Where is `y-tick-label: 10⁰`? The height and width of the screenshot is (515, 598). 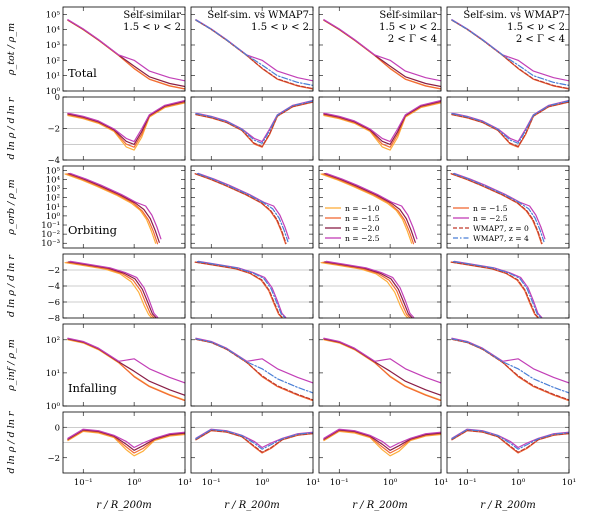 y-tick-label: 10⁰ is located at coordinates (53, 217).